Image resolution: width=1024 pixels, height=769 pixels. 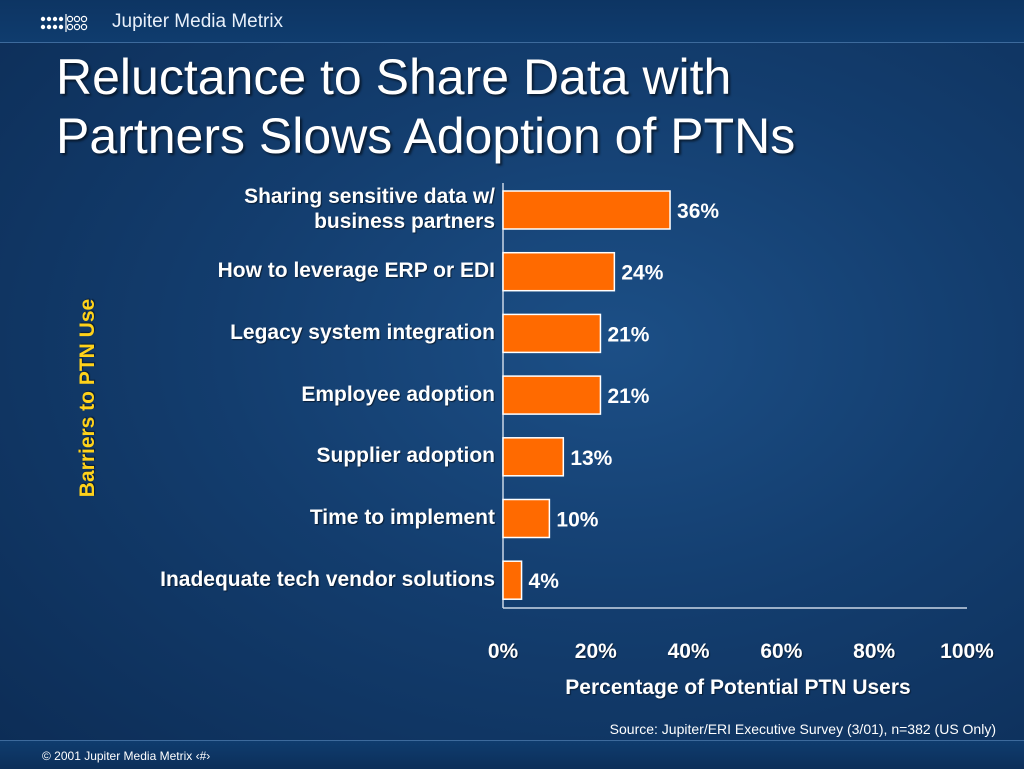 I want to click on slide-title-line-2: Partners Slows Adoption of PTNs, so click(x=426, y=136).